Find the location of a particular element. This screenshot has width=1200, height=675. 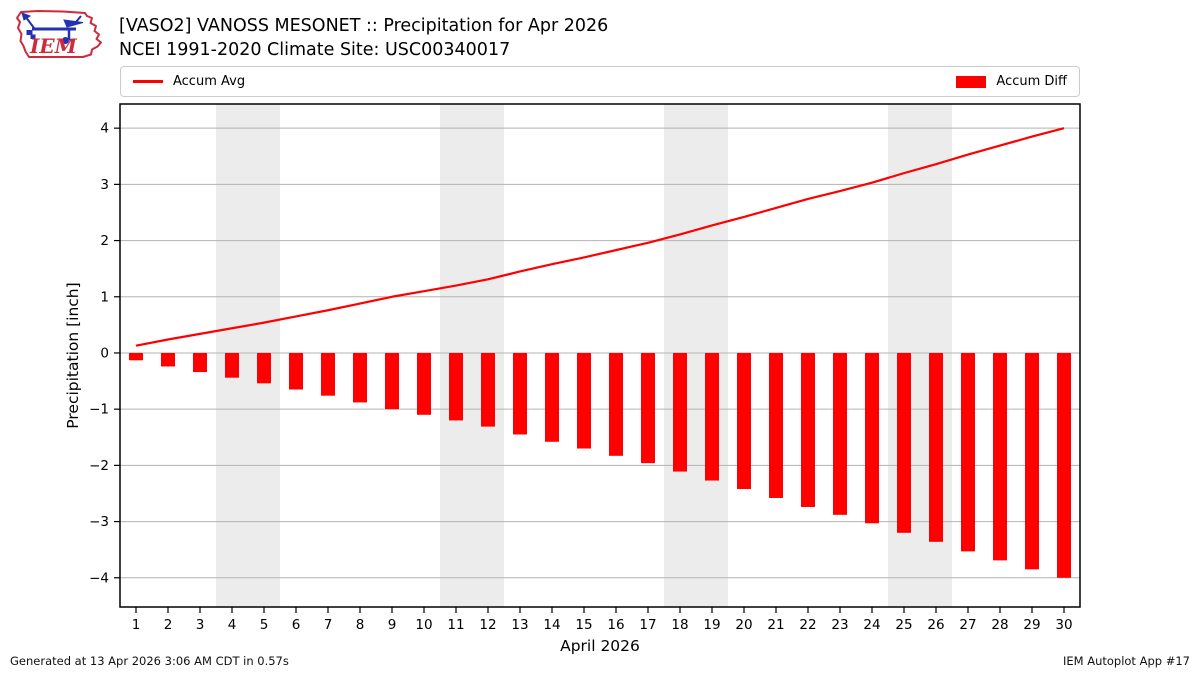

weathervane-icon is located at coordinates (52, 28).